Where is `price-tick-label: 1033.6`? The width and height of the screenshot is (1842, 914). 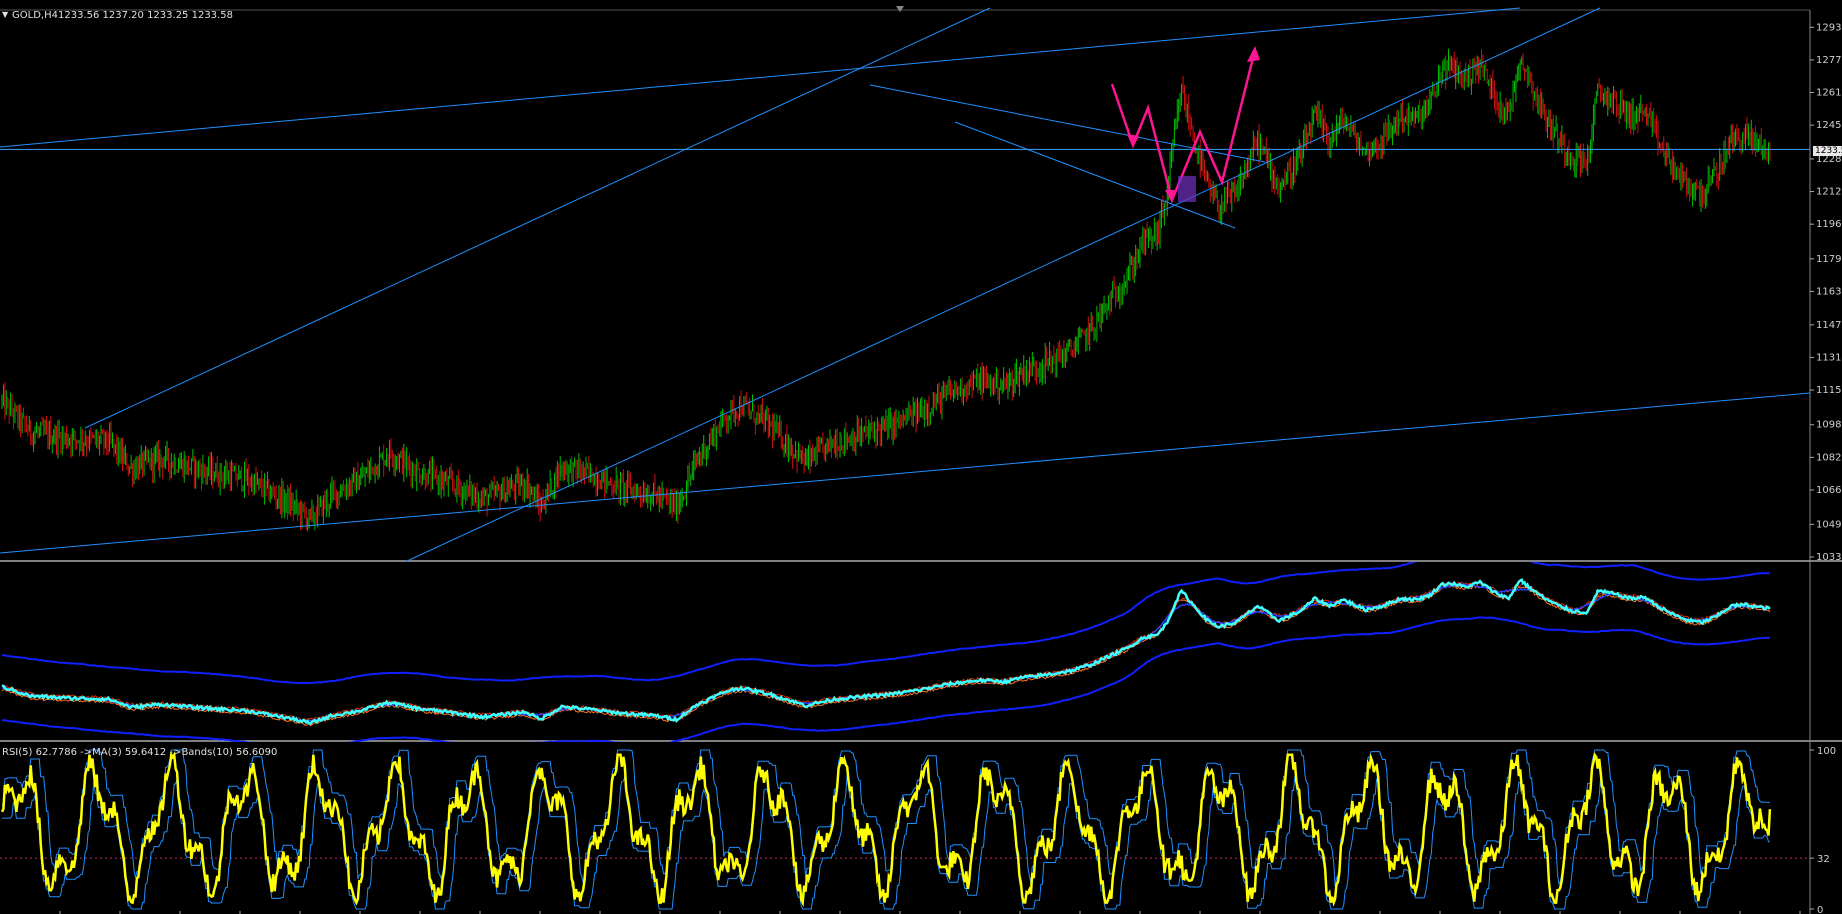
price-tick-label: 1033.6 is located at coordinates (1829, 557).